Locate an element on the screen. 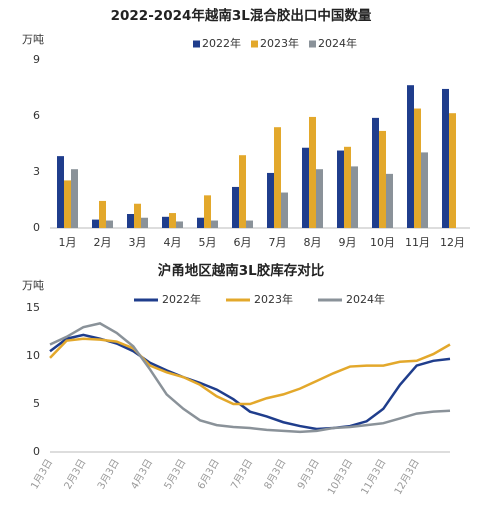 This screenshot has height=506, width=483. x-tick-label: 5月3日 is located at coordinates (175, 474).